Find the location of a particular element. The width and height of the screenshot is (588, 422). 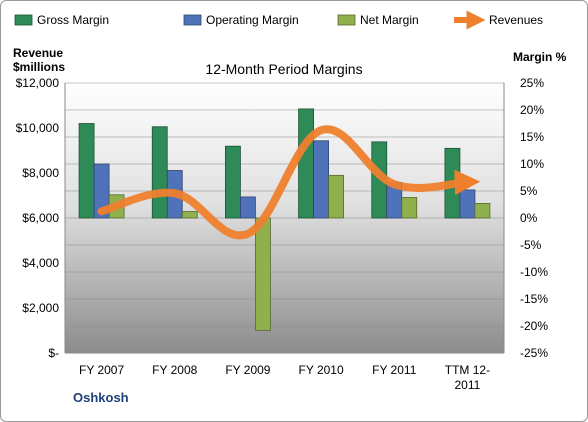

left-tick-label: $- is located at coordinates (53, 353).